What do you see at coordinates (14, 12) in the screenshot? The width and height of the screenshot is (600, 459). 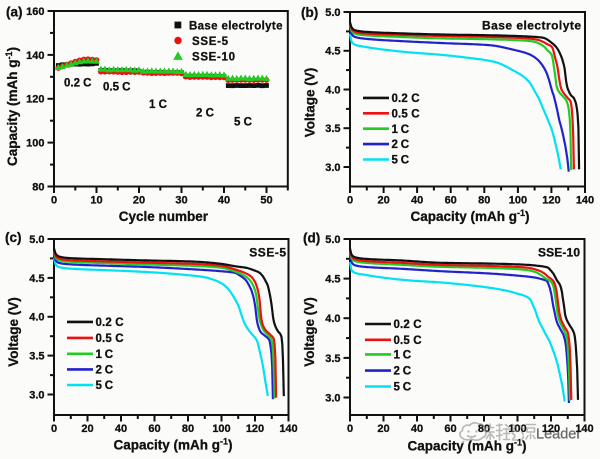 I see `svg-text: (a)` at bounding box center [14, 12].